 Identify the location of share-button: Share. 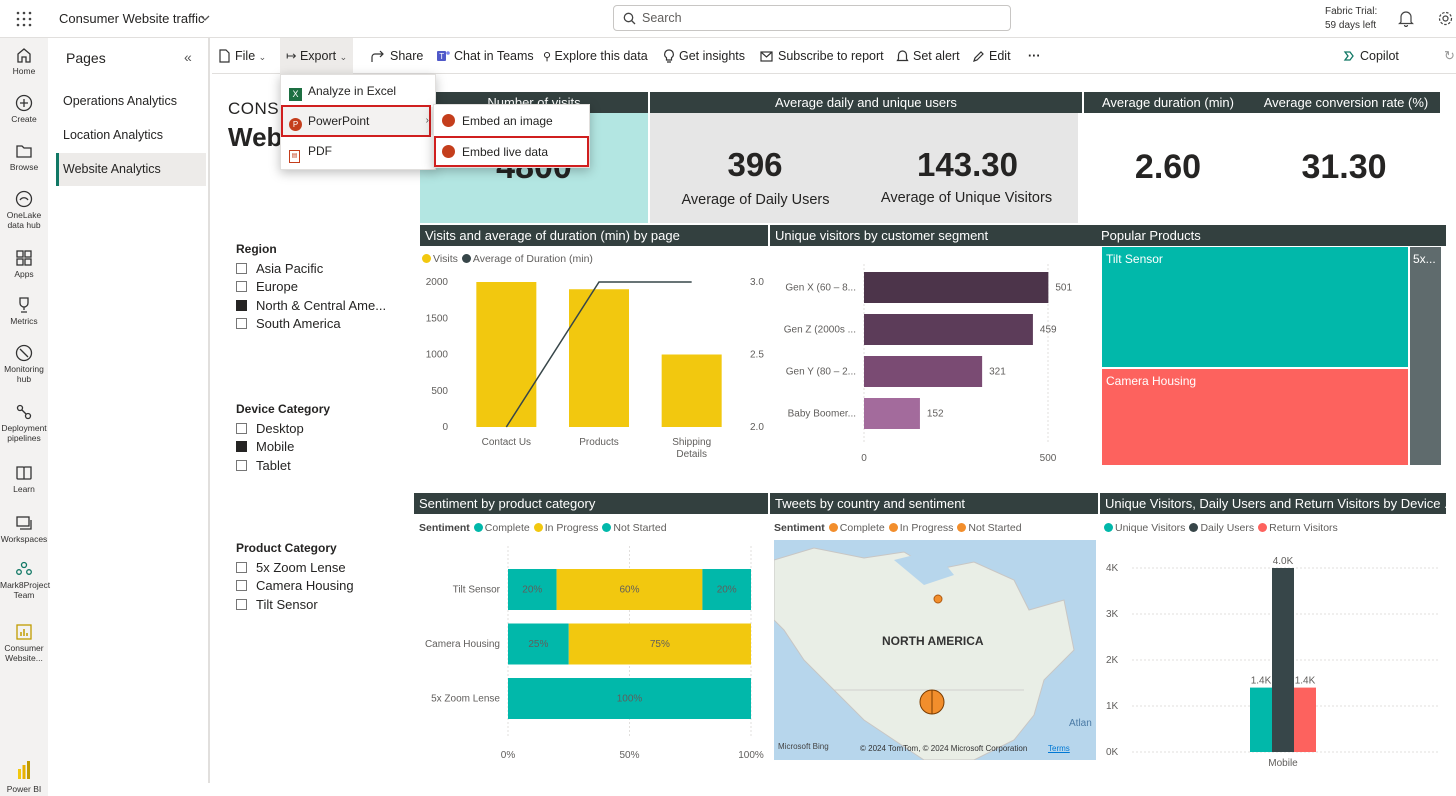
(397, 56).